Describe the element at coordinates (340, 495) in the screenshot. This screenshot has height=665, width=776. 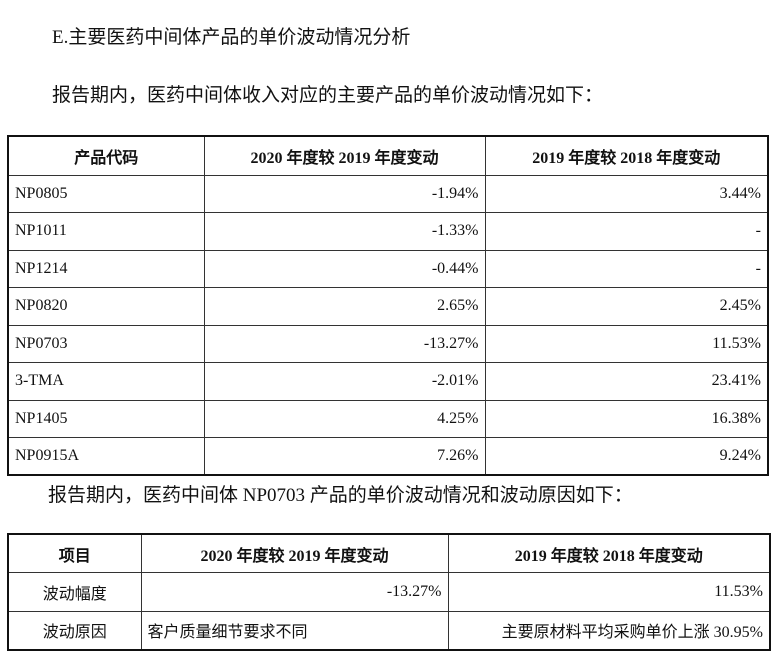
I see `paragraph: 报告期内，医药中间体 NP0703 产品的单价波动情况和波动原因如下：` at that location.